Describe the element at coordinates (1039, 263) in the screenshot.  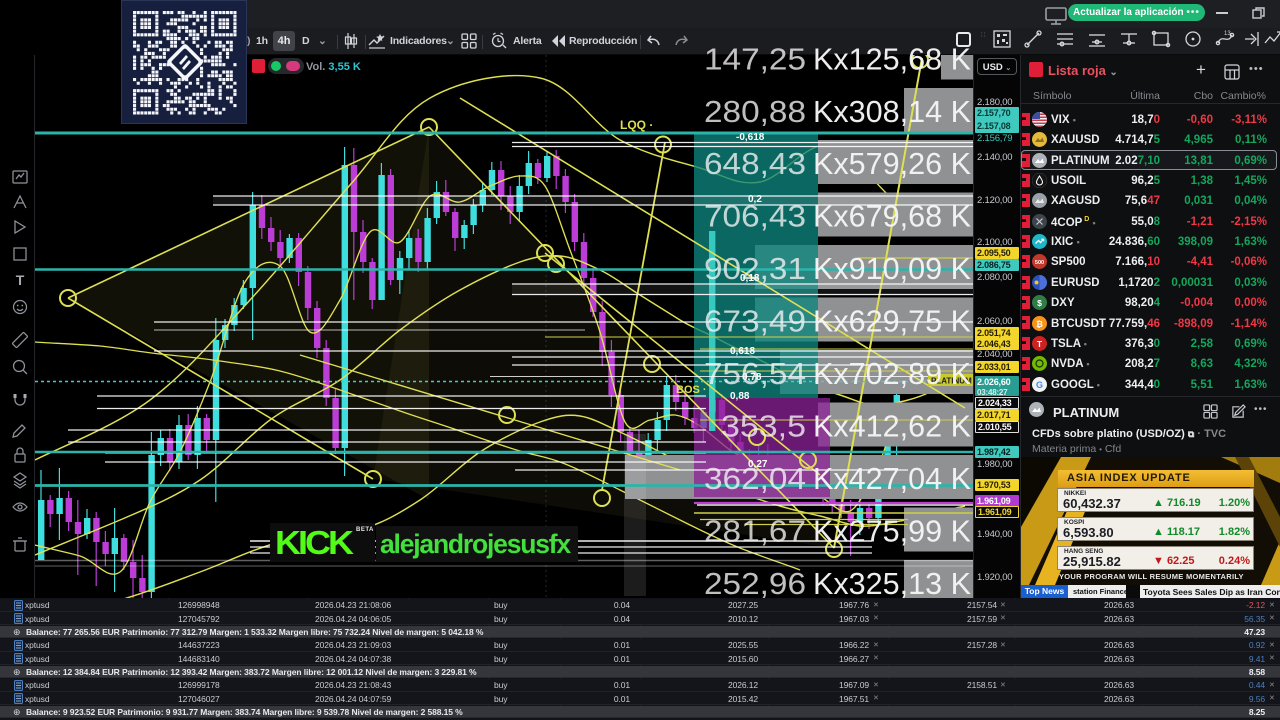
I see `svg-text: 500` at that location.